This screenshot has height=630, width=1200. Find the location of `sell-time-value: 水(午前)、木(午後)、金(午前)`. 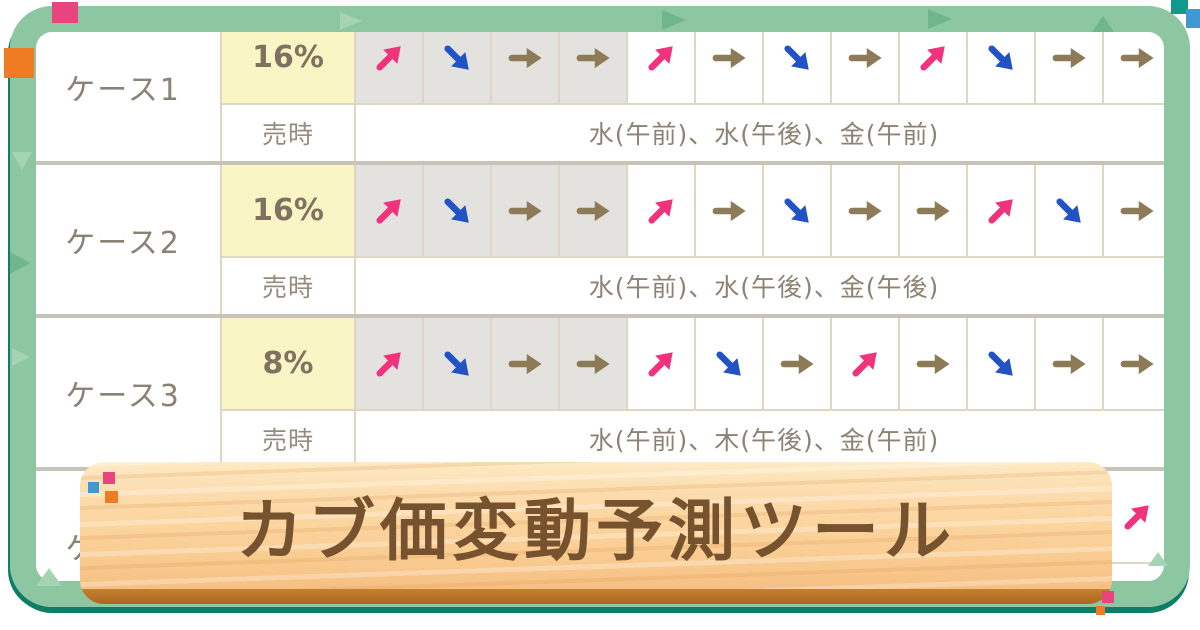

sell-time-value: 水(午前)、木(午後)、金(午前) is located at coordinates (764, 440).